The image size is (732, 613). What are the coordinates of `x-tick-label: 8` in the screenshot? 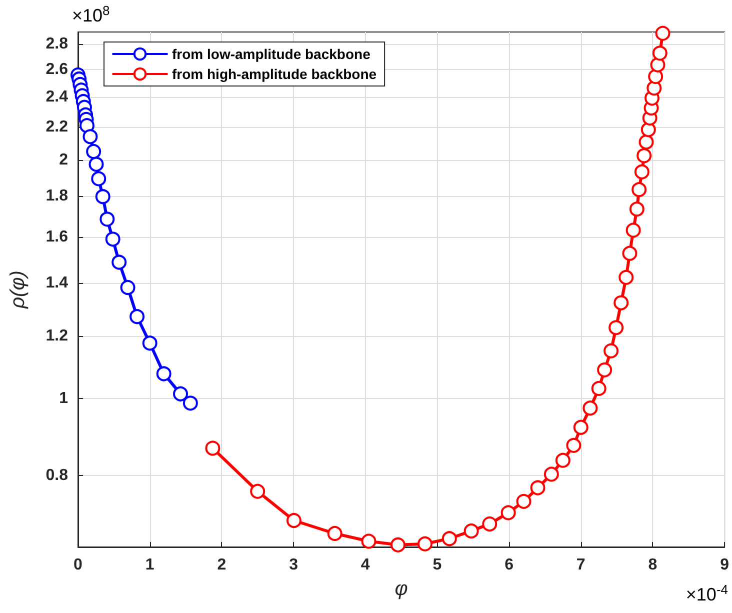 It's located at (653, 565).